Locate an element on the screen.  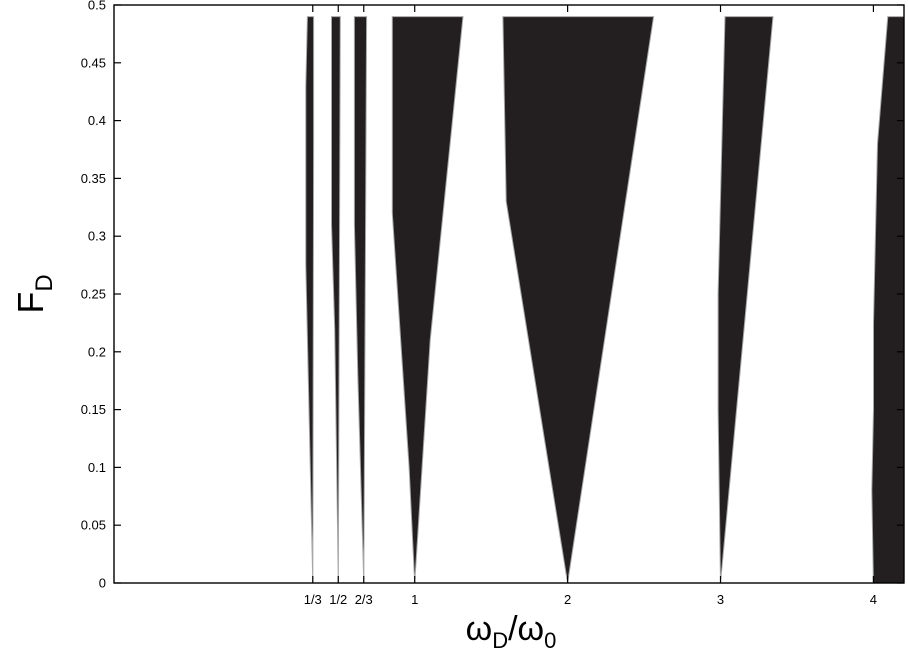
y-tick-label: 0.2 is located at coordinates (97, 351).